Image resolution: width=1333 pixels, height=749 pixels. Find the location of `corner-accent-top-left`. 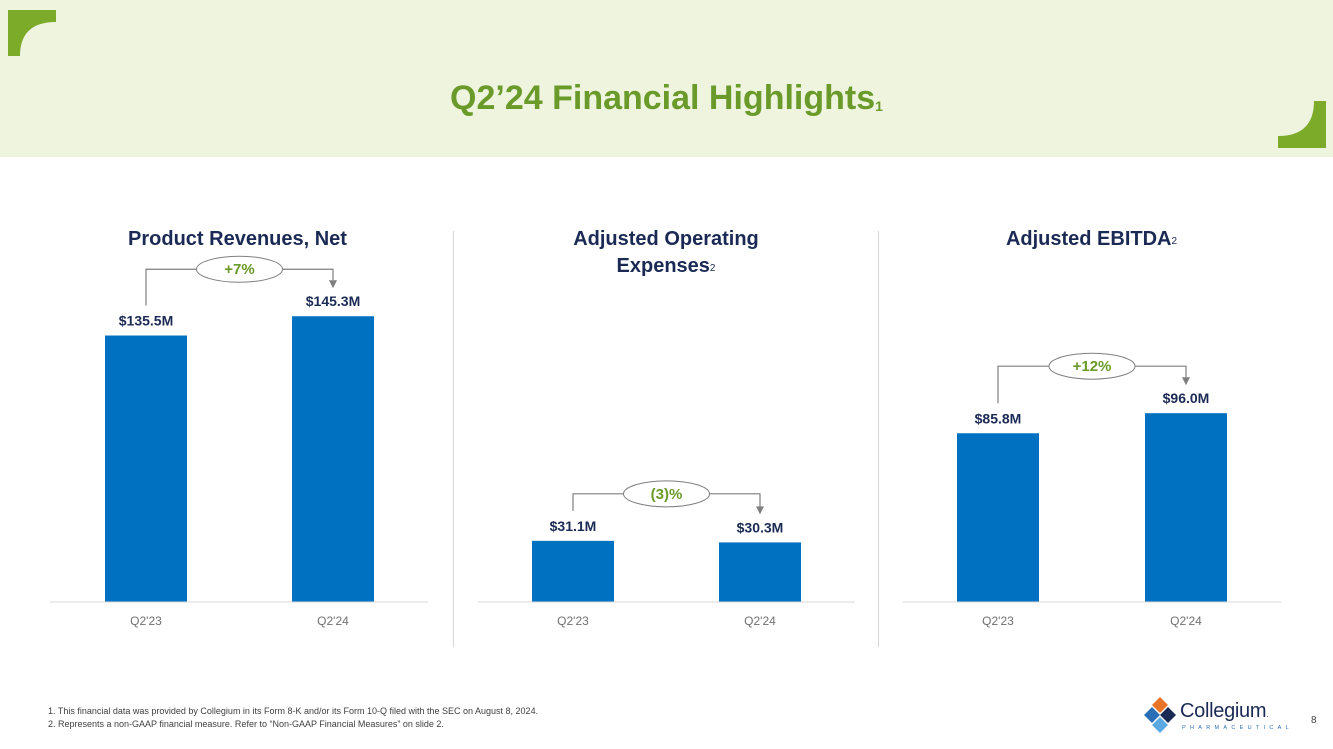

corner-accent-top-left is located at coordinates (32, 33).